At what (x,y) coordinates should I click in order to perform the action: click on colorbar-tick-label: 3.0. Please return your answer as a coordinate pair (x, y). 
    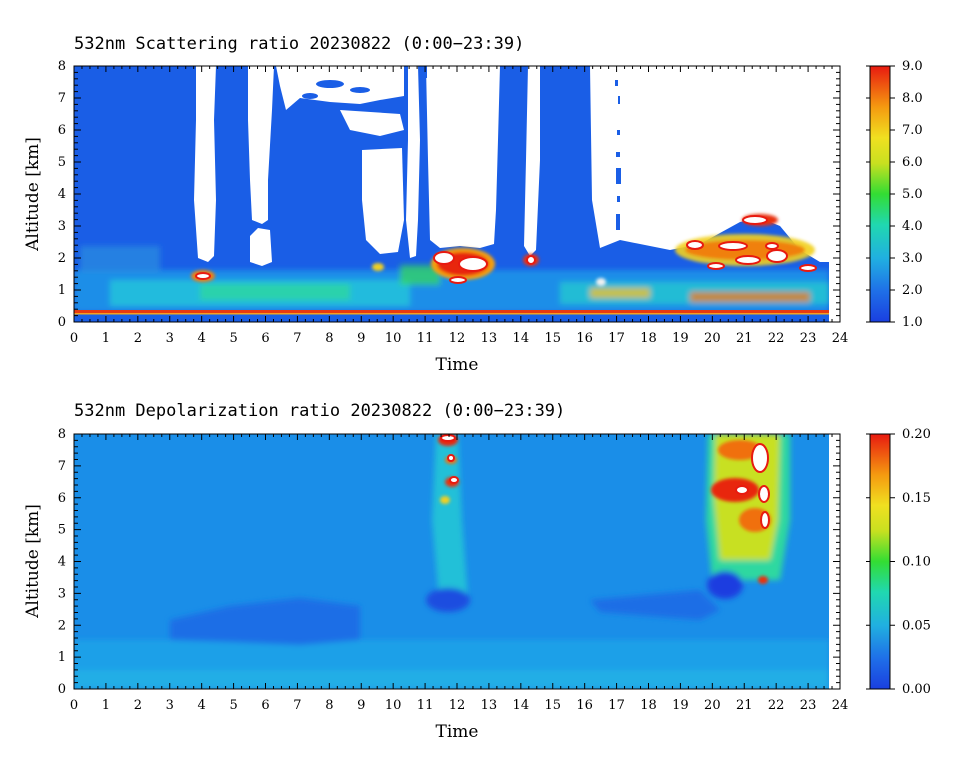
    Looking at the image, I should click on (912, 258).